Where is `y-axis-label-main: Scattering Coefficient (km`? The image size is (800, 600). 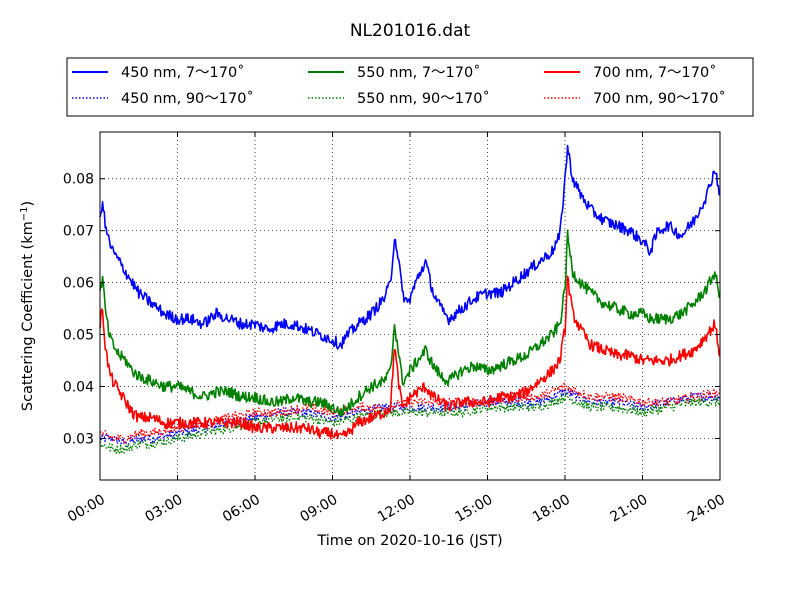 y-axis-label-main: Scattering Coefficient (km is located at coordinates (28, 316).